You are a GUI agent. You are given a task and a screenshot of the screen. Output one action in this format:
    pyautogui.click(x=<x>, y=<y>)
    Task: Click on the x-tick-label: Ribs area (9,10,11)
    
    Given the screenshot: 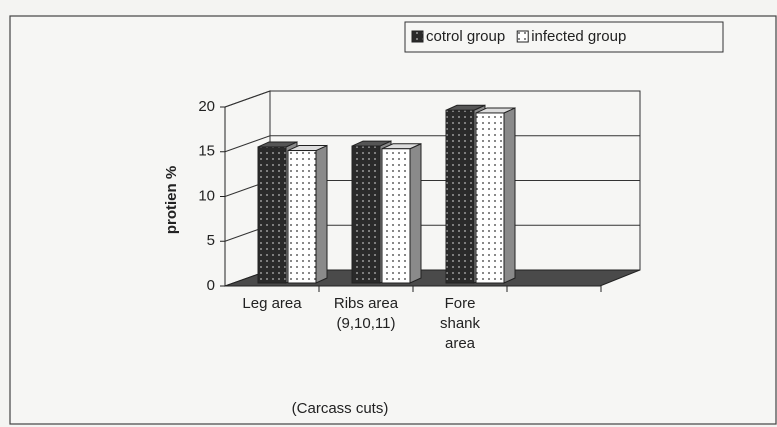 What is the action you would take?
    pyautogui.click(x=366, y=313)
    